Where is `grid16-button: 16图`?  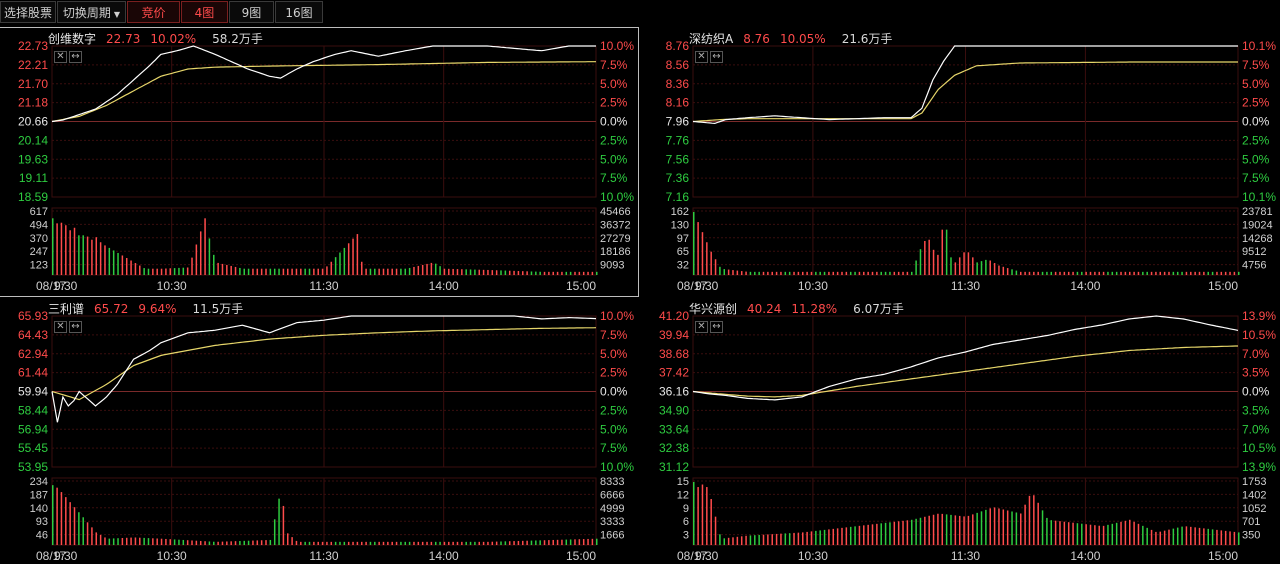
grid16-button: 16图 is located at coordinates (299, 12).